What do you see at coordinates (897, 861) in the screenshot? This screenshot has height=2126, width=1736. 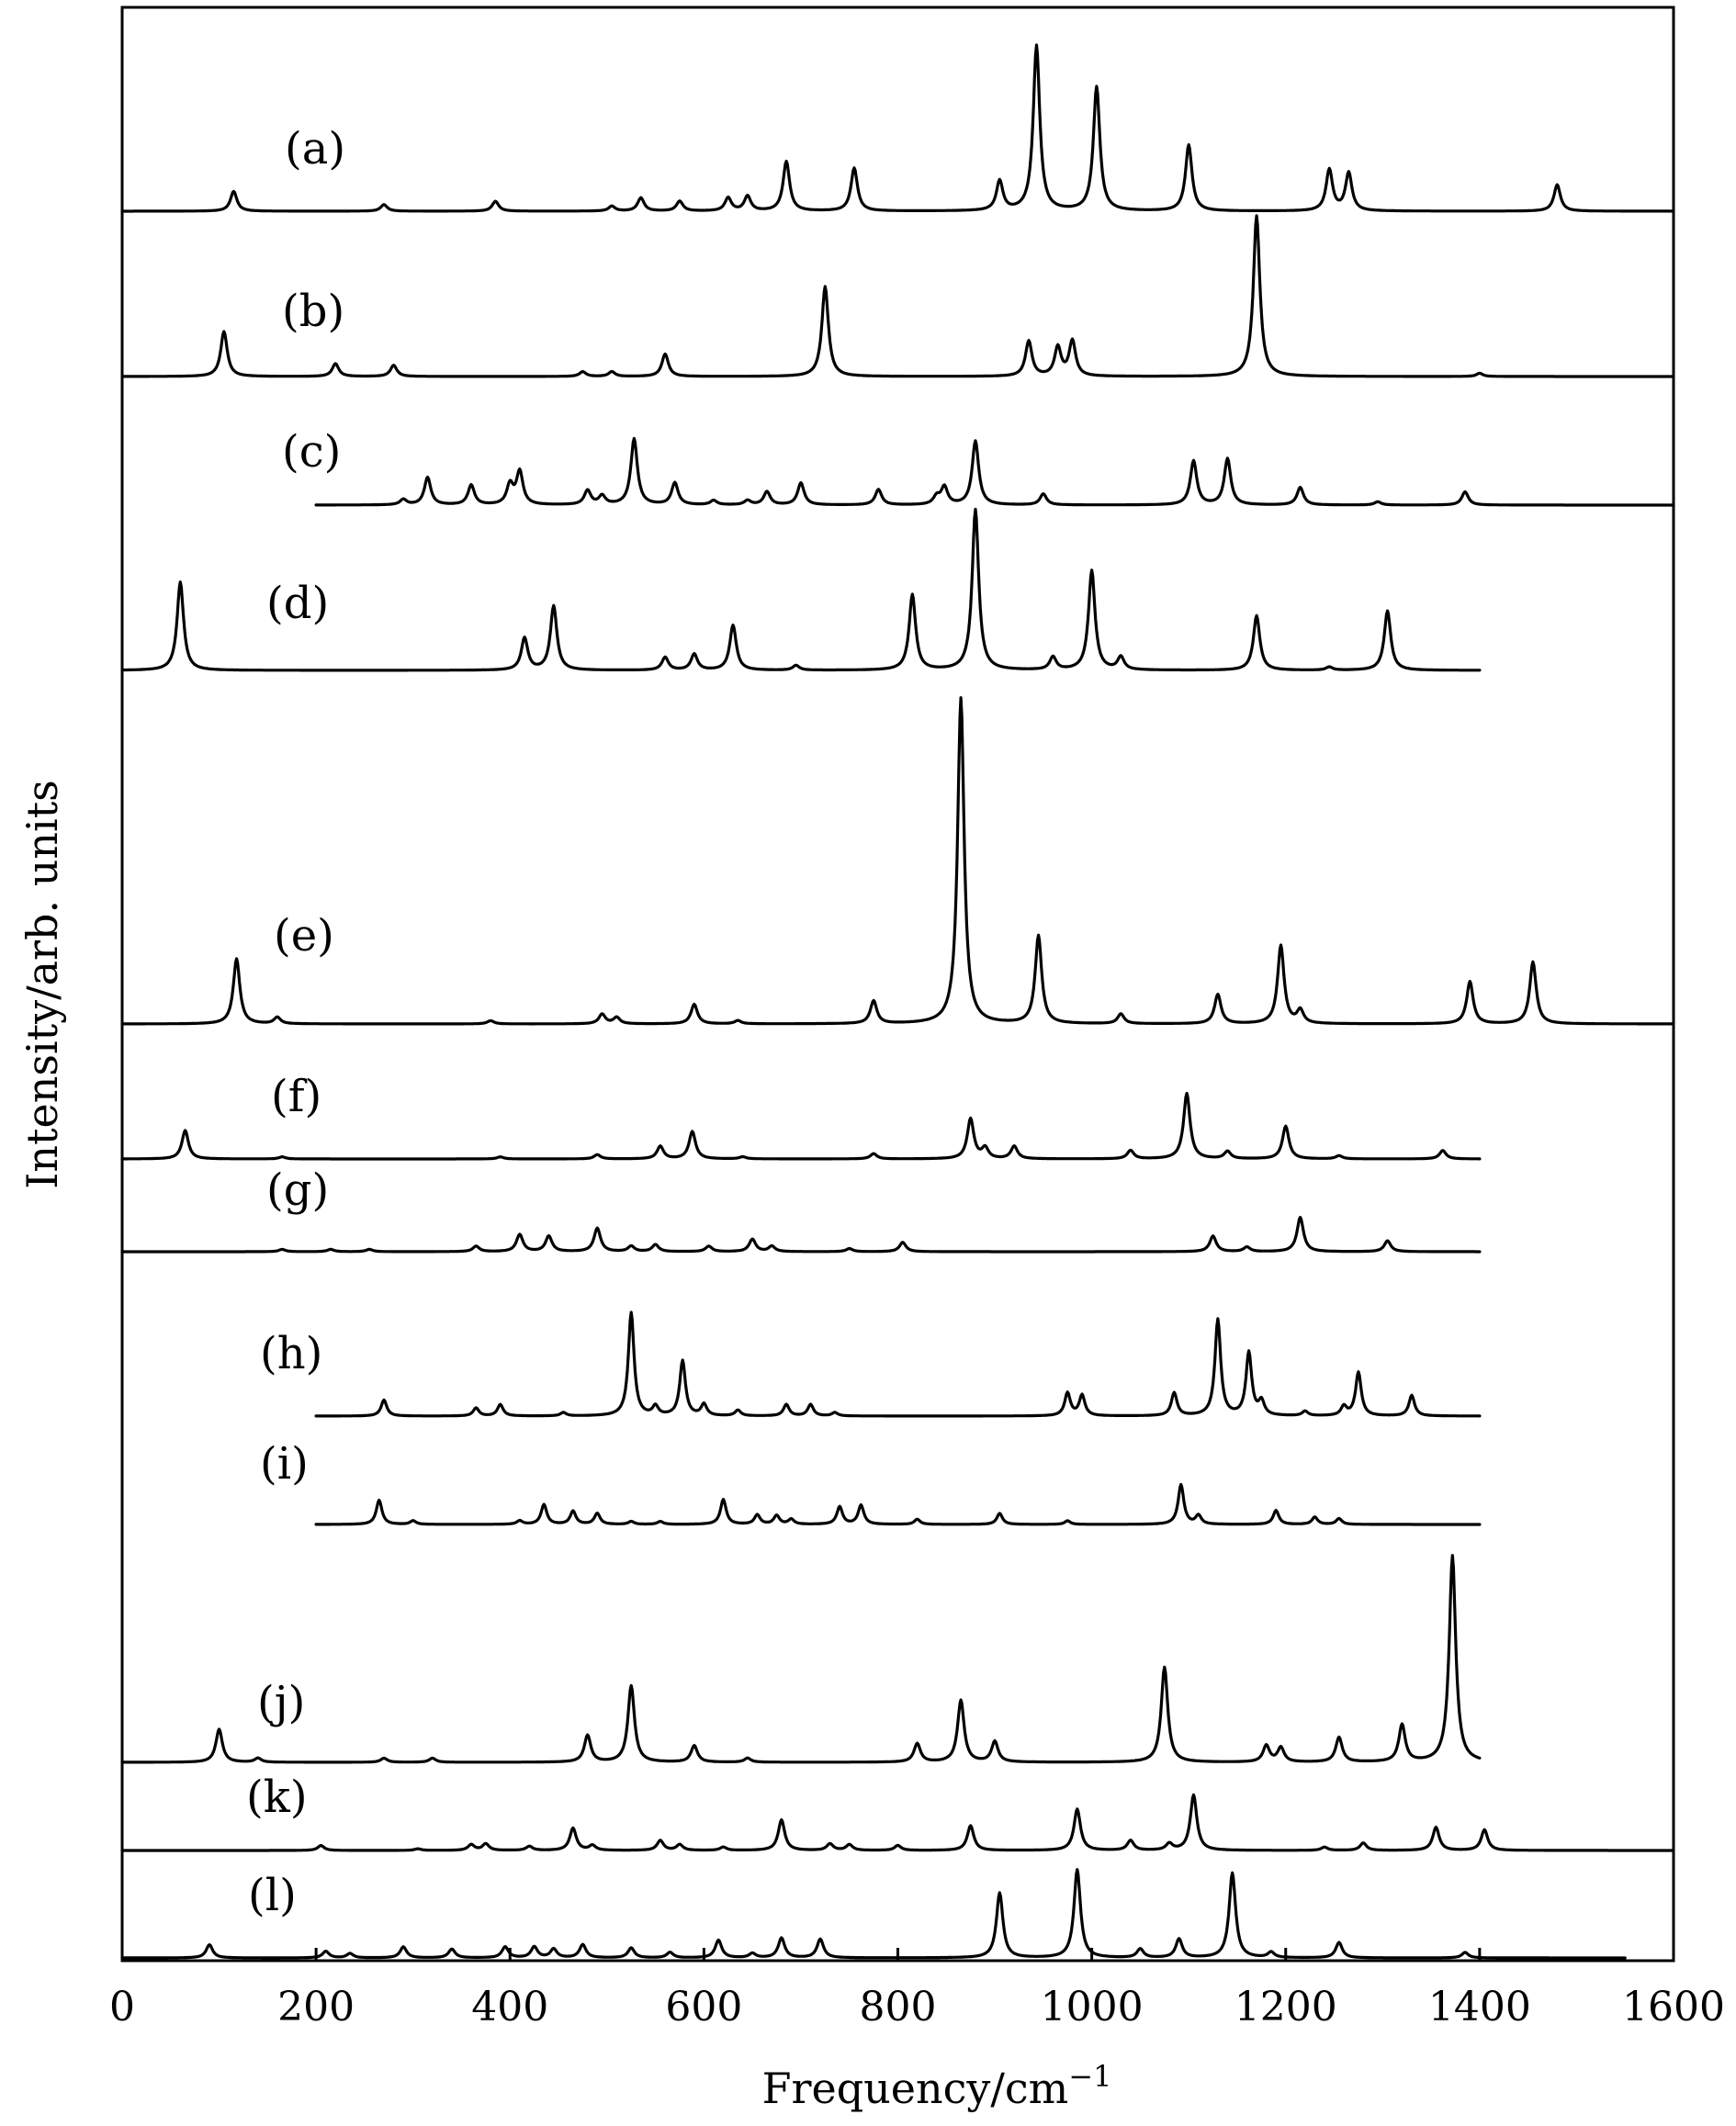 I see `spectrum-line-e` at bounding box center [897, 861].